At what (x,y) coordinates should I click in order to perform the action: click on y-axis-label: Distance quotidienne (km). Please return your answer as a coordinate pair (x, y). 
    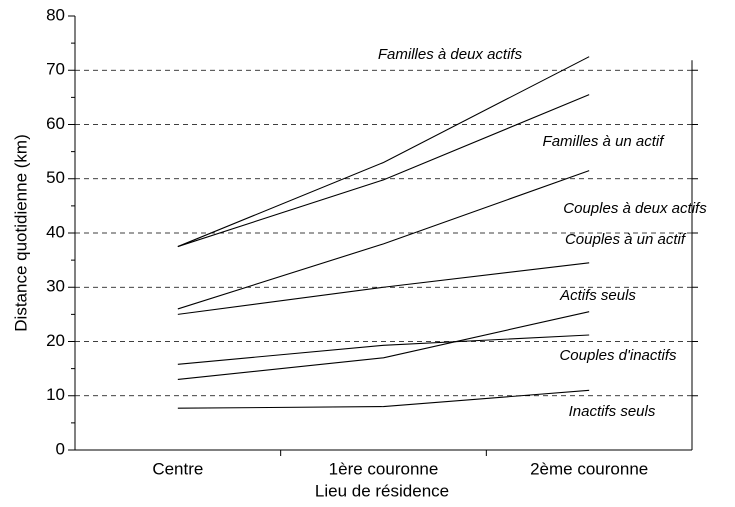
    Looking at the image, I should click on (20, 232).